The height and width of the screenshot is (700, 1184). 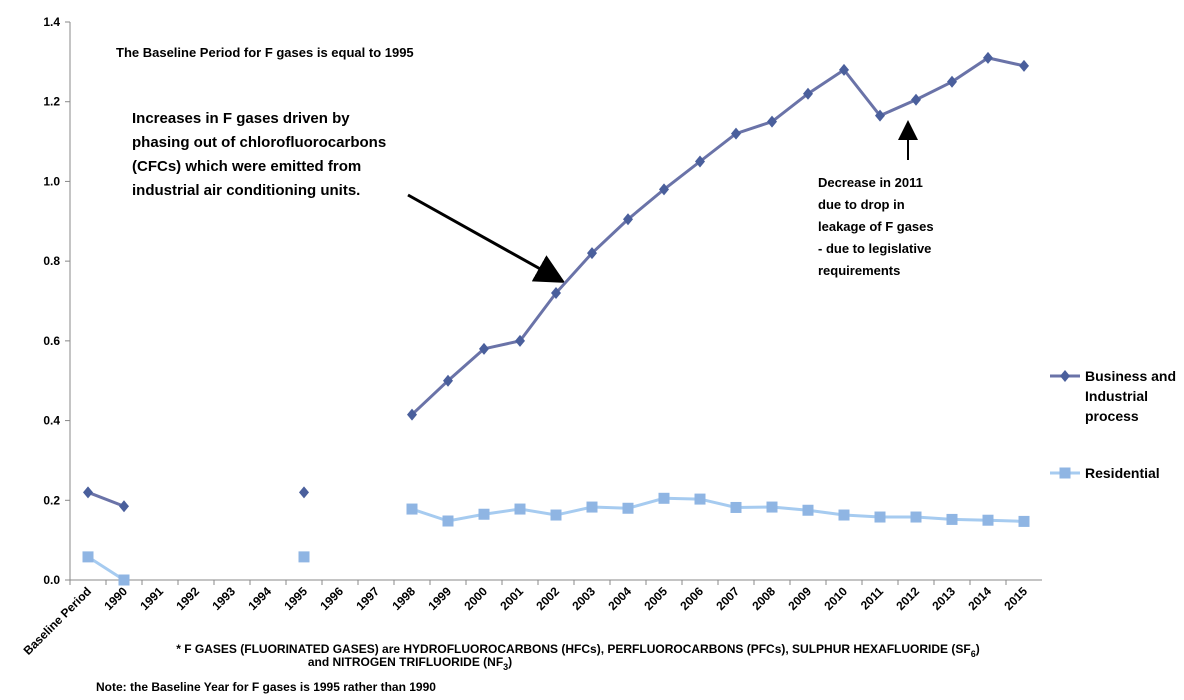 I want to click on y-tick-label: 0.6, so click(x=51, y=341).